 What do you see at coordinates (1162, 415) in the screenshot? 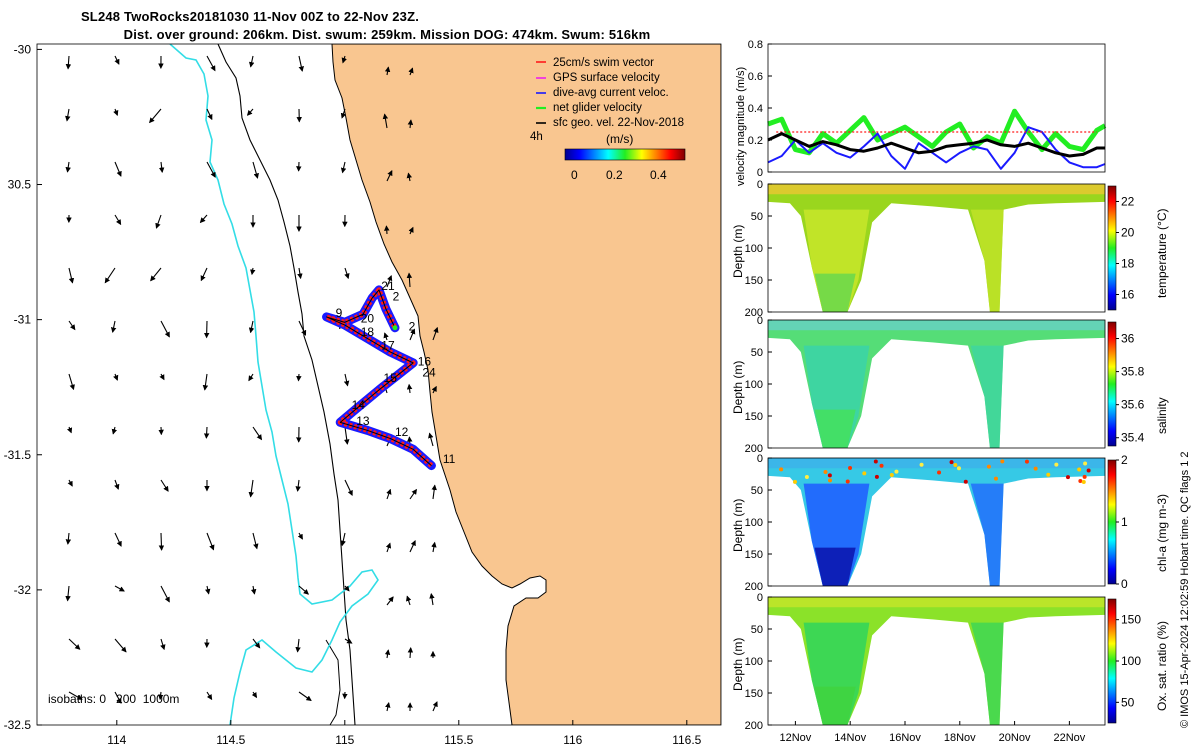
I see `colorbar-label: salinity` at bounding box center [1162, 415].